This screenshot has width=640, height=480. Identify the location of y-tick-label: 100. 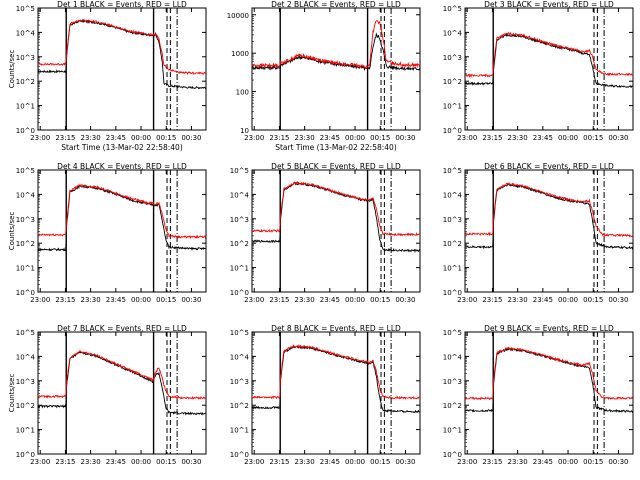
(242, 93).